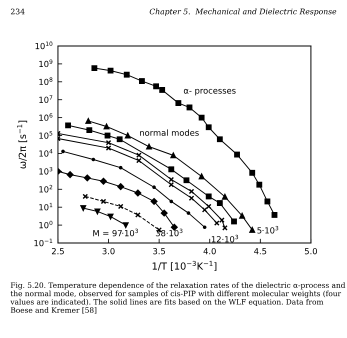 Image resolution: width=347 pixels, height=338 pixels. Describe the element at coordinates (44, 46) in the screenshot. I see `y-tick-label: 10$^{10}$` at that location.